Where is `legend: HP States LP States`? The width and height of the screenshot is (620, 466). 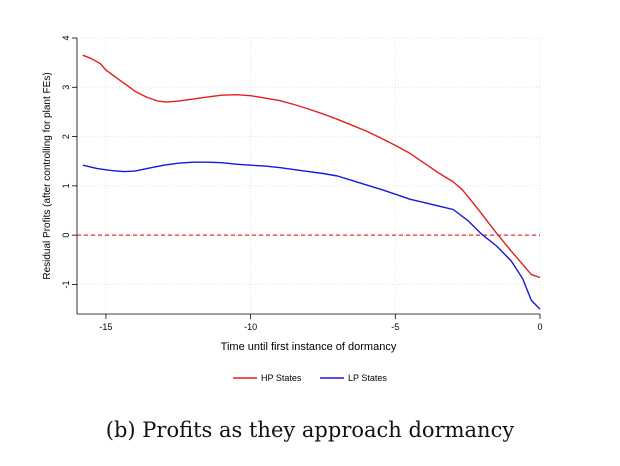
legend: HP States LP States is located at coordinates (310, 378).